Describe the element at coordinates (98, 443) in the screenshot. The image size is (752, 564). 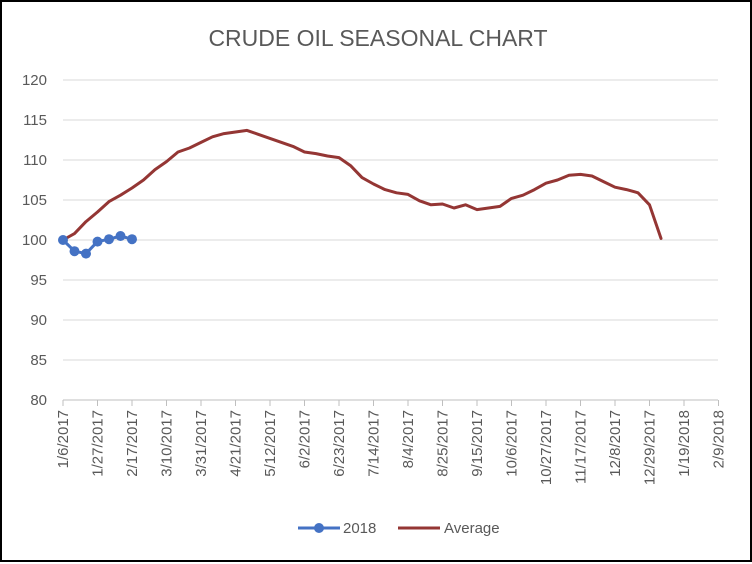
I see `x-tick-label: 1/27/2017` at that location.